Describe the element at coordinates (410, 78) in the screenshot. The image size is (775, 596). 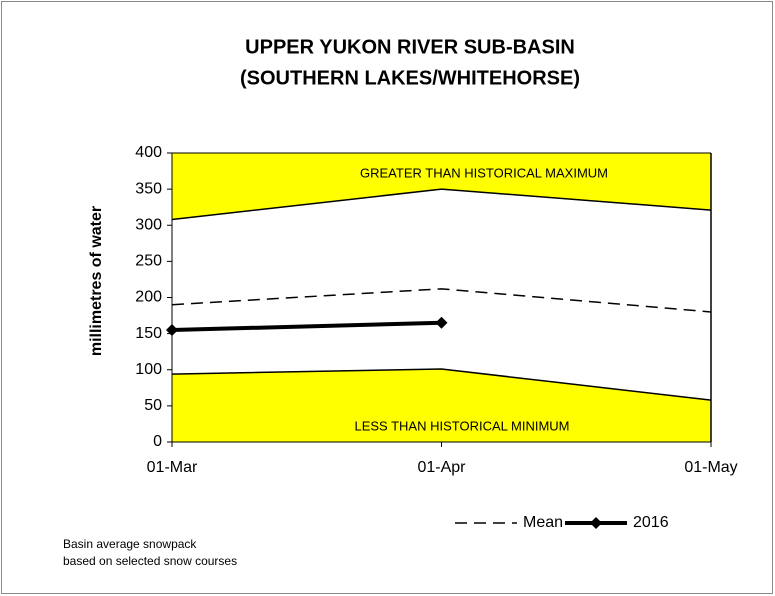
I see `chart-title: (SOUTHERN LAKES/WHITEHORSE)` at that location.